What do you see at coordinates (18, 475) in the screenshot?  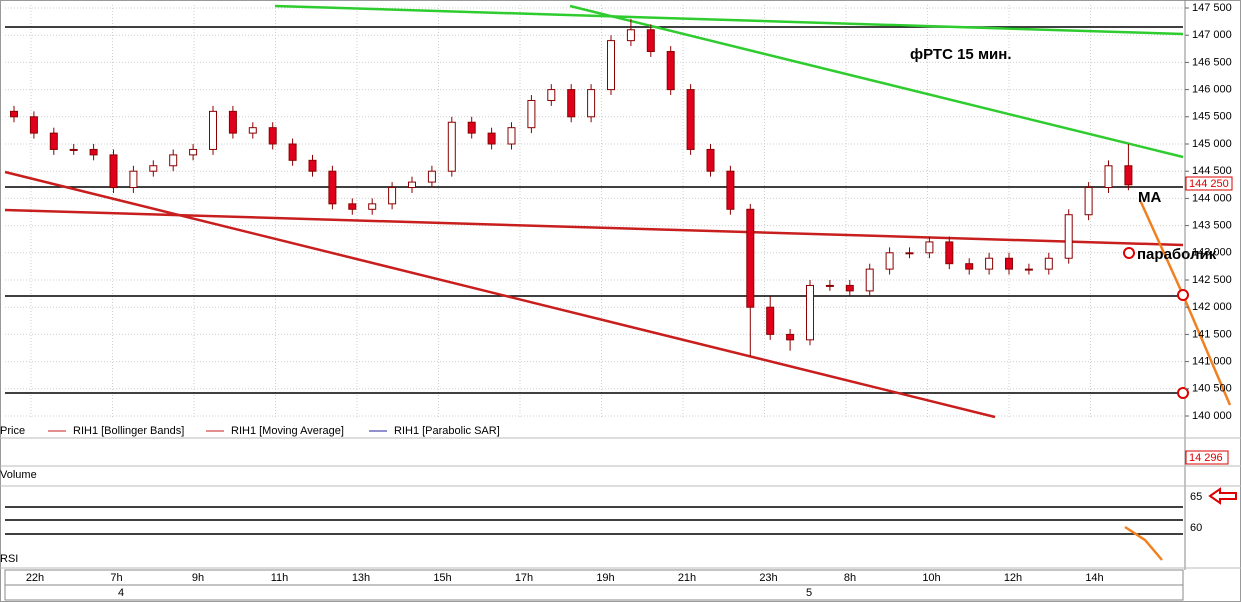 I see `panel-label: Volume` at bounding box center [18, 475].